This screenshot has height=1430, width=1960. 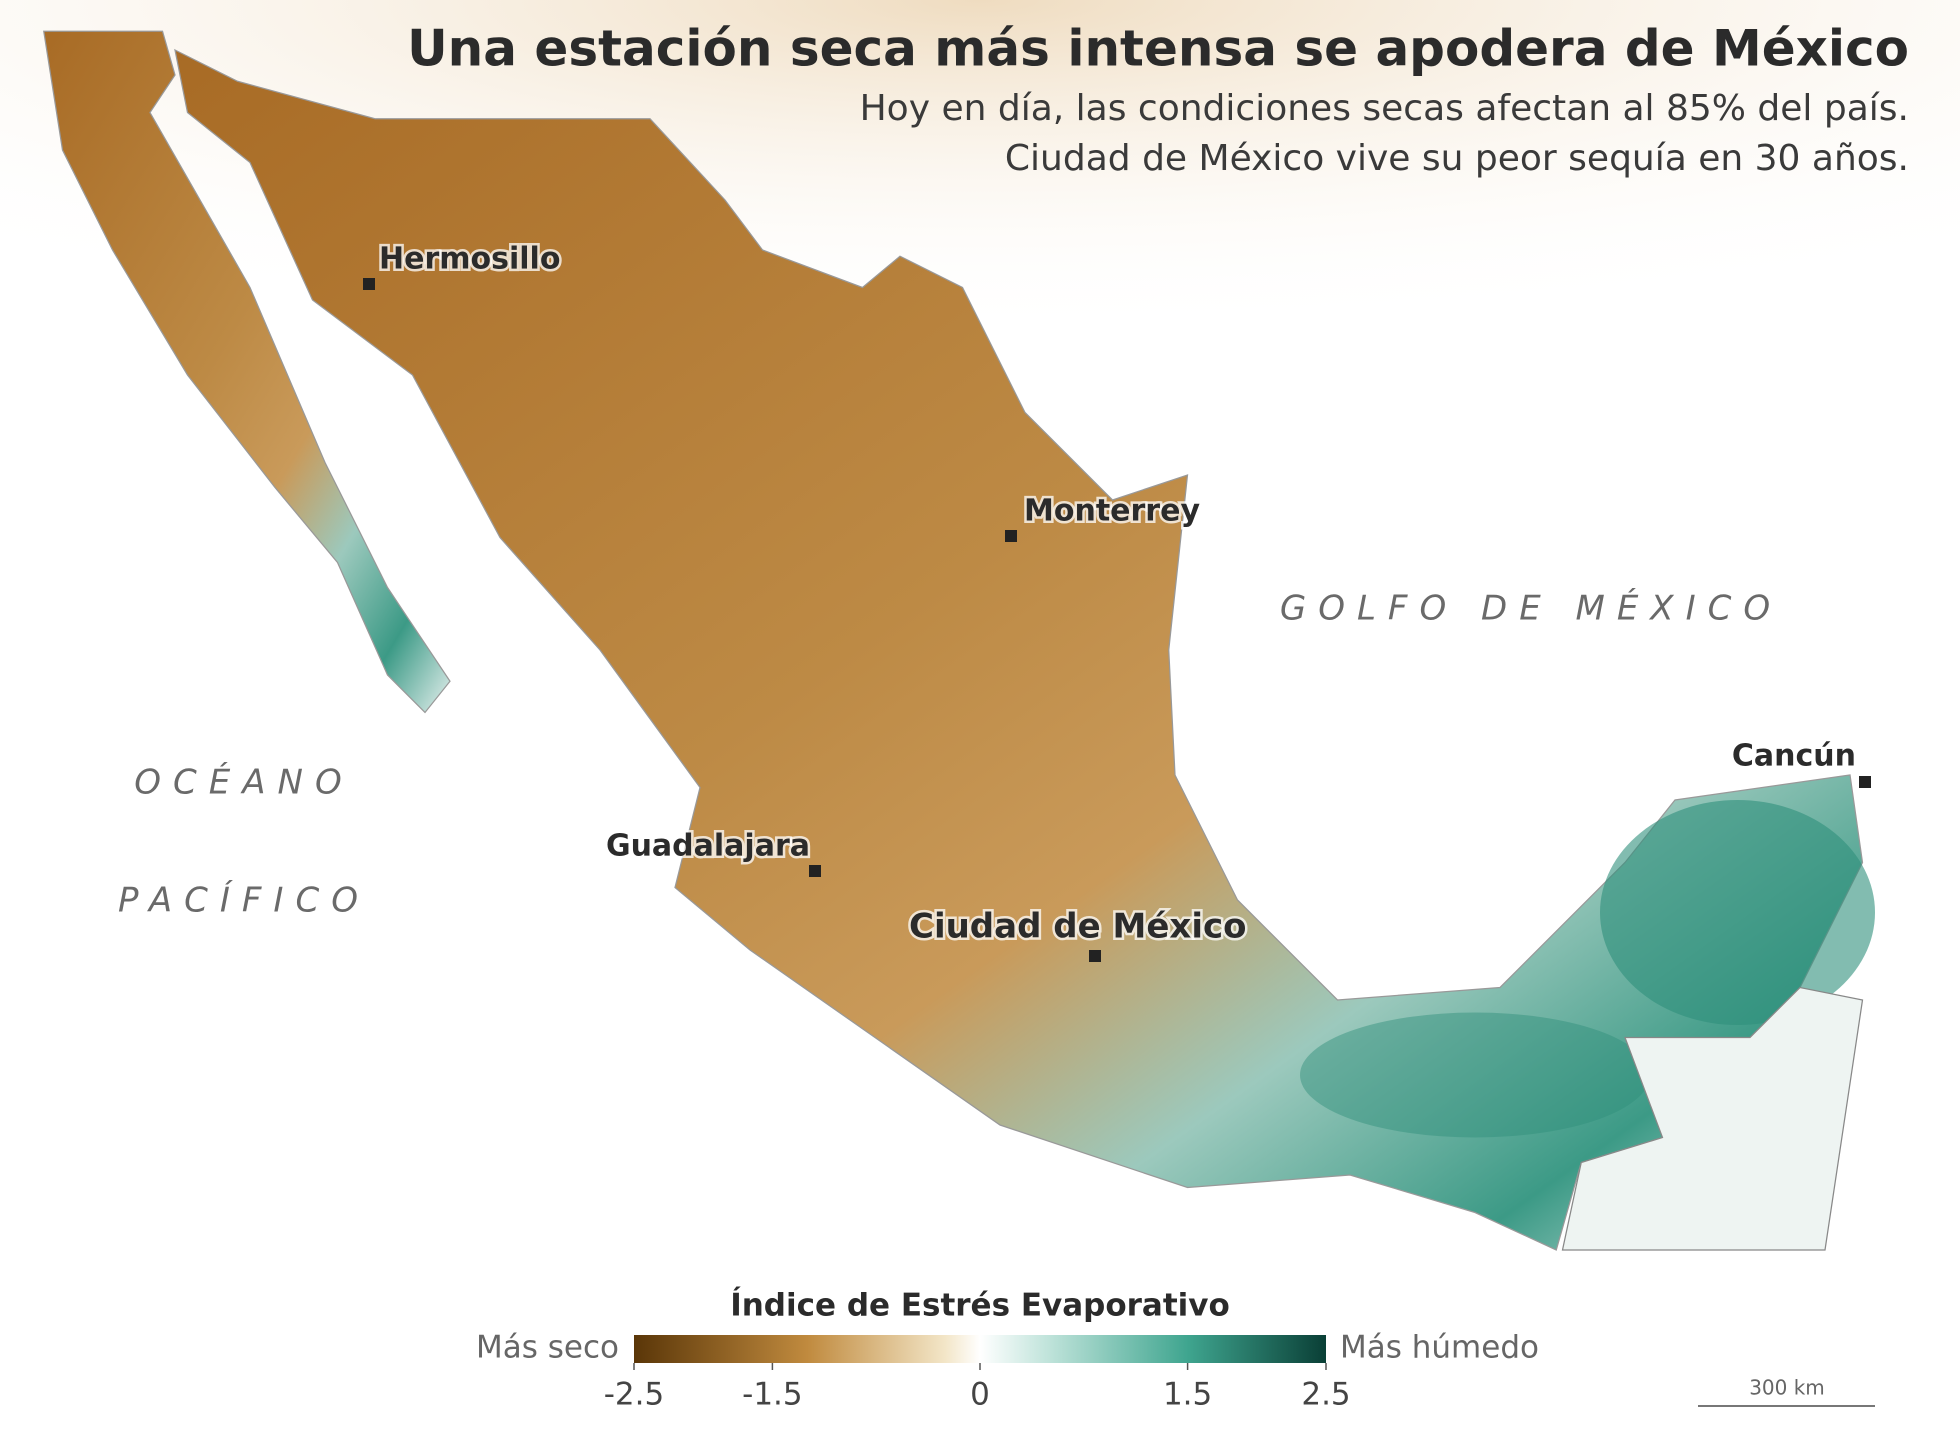 What do you see at coordinates (547, 1348) in the screenshot?
I see `legend-low-label: Más seco` at bounding box center [547, 1348].